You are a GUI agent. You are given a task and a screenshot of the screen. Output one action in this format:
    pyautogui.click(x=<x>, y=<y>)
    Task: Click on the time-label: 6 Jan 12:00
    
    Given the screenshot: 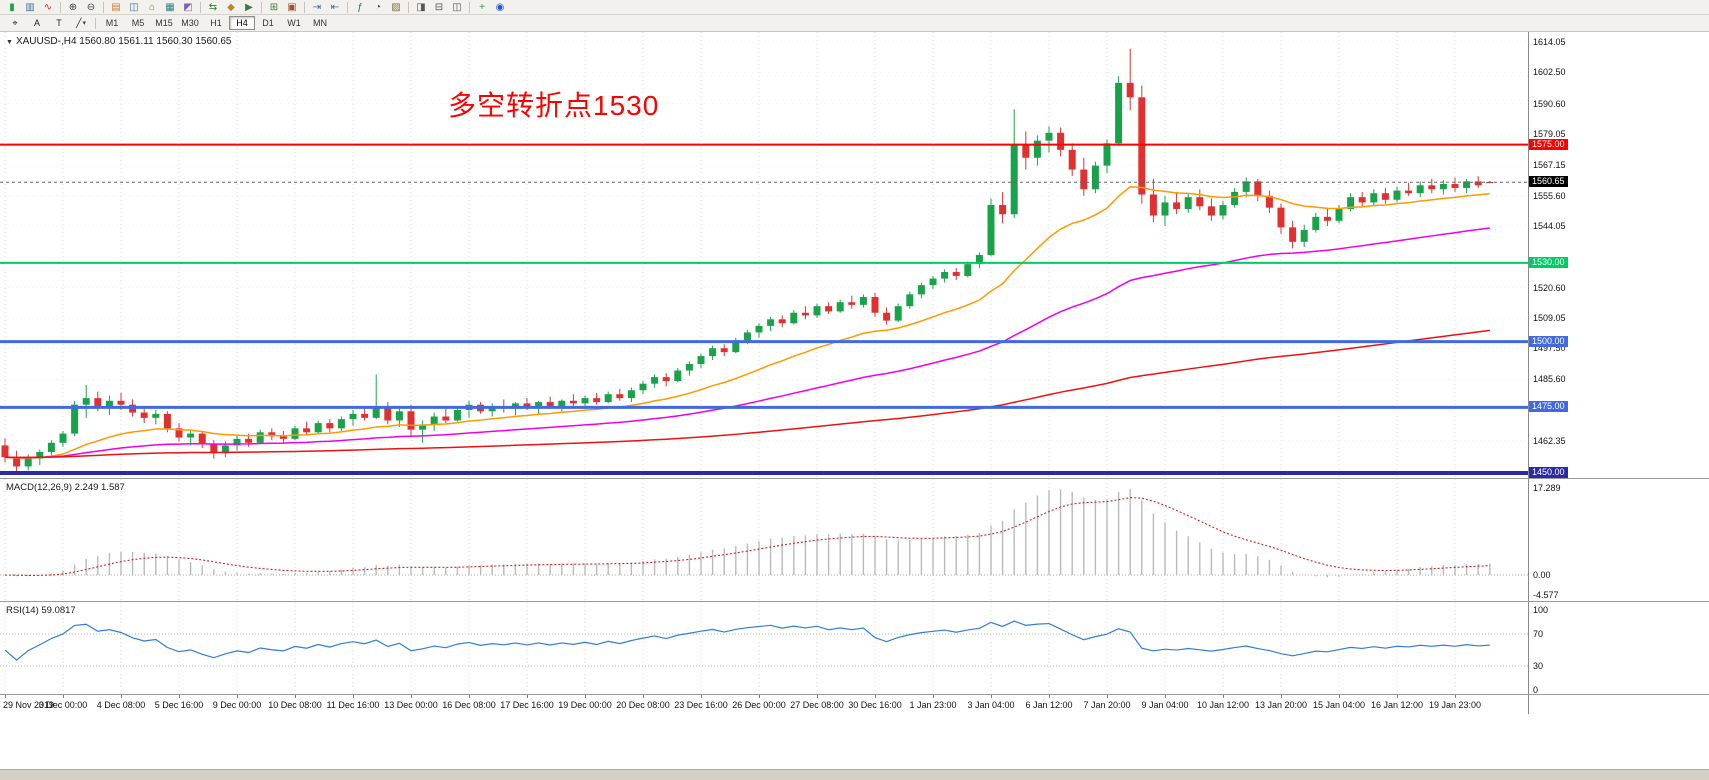 What is the action you would take?
    pyautogui.click(x=1049, y=705)
    